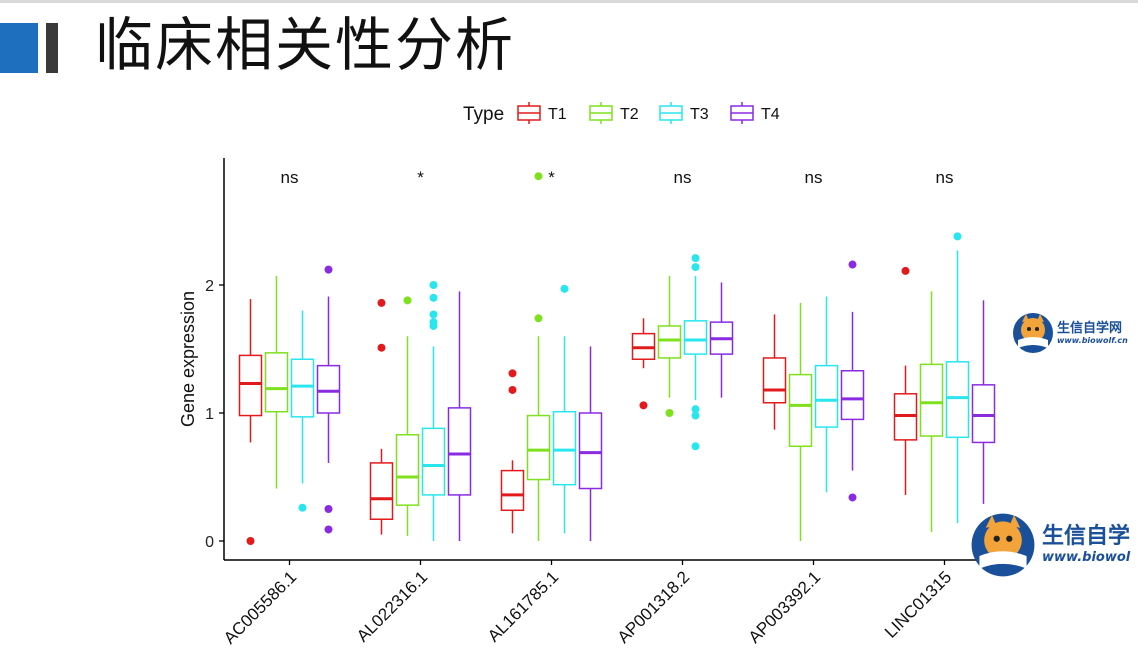 This screenshot has height=667, width=1138. What do you see at coordinates (557, 114) in the screenshot?
I see `legend-label: T1` at bounding box center [557, 114].